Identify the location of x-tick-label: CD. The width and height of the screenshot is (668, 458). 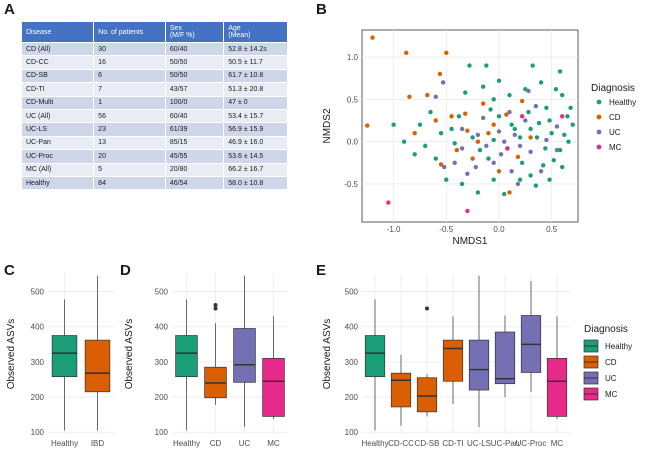
(216, 443).